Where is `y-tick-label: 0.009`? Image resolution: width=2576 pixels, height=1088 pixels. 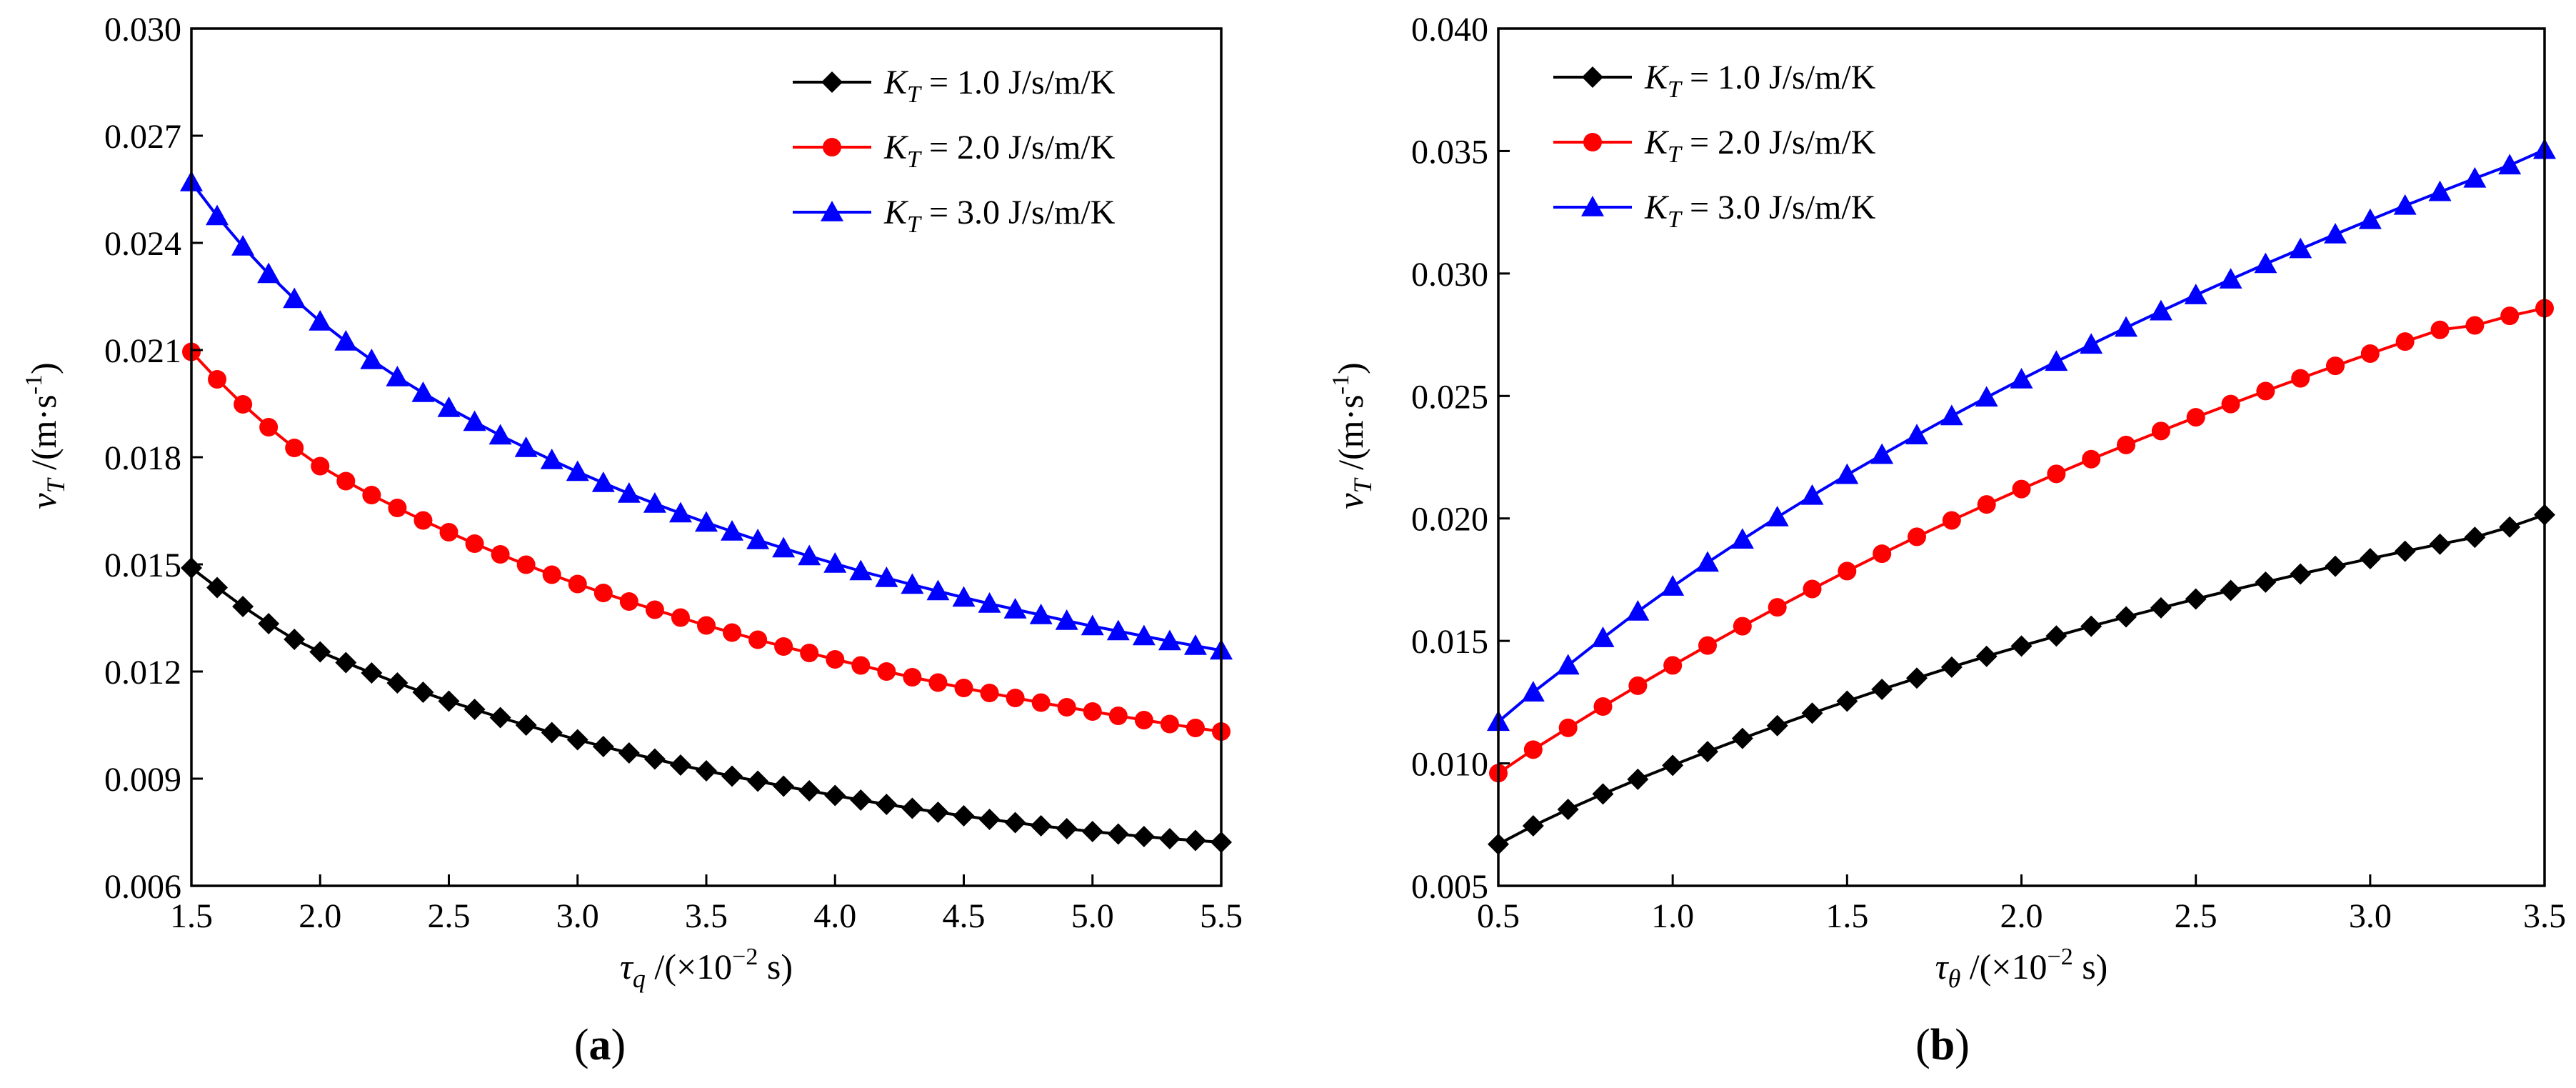 y-tick-label: 0.009 is located at coordinates (142, 780).